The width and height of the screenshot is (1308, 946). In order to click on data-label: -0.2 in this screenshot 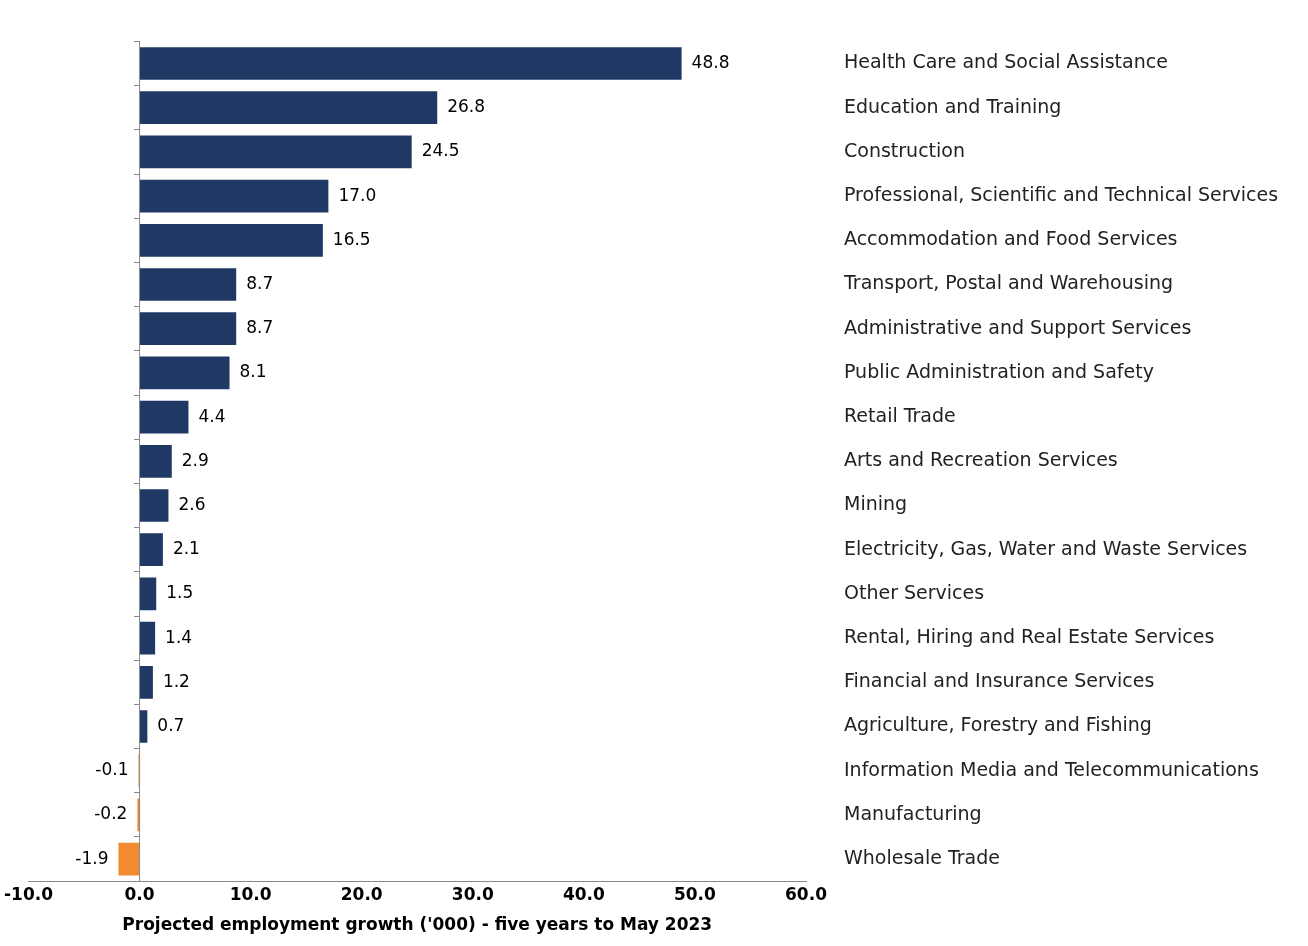, I will do `click(111, 813)`.